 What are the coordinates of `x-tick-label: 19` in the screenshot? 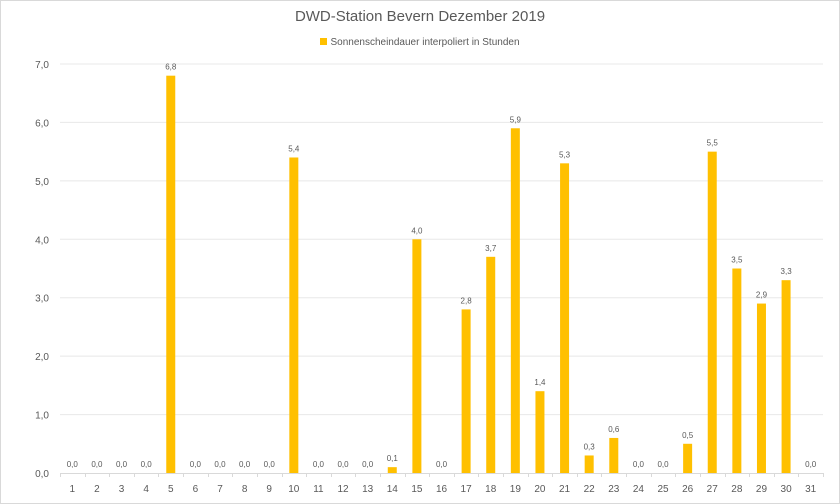 It's located at (516, 489).